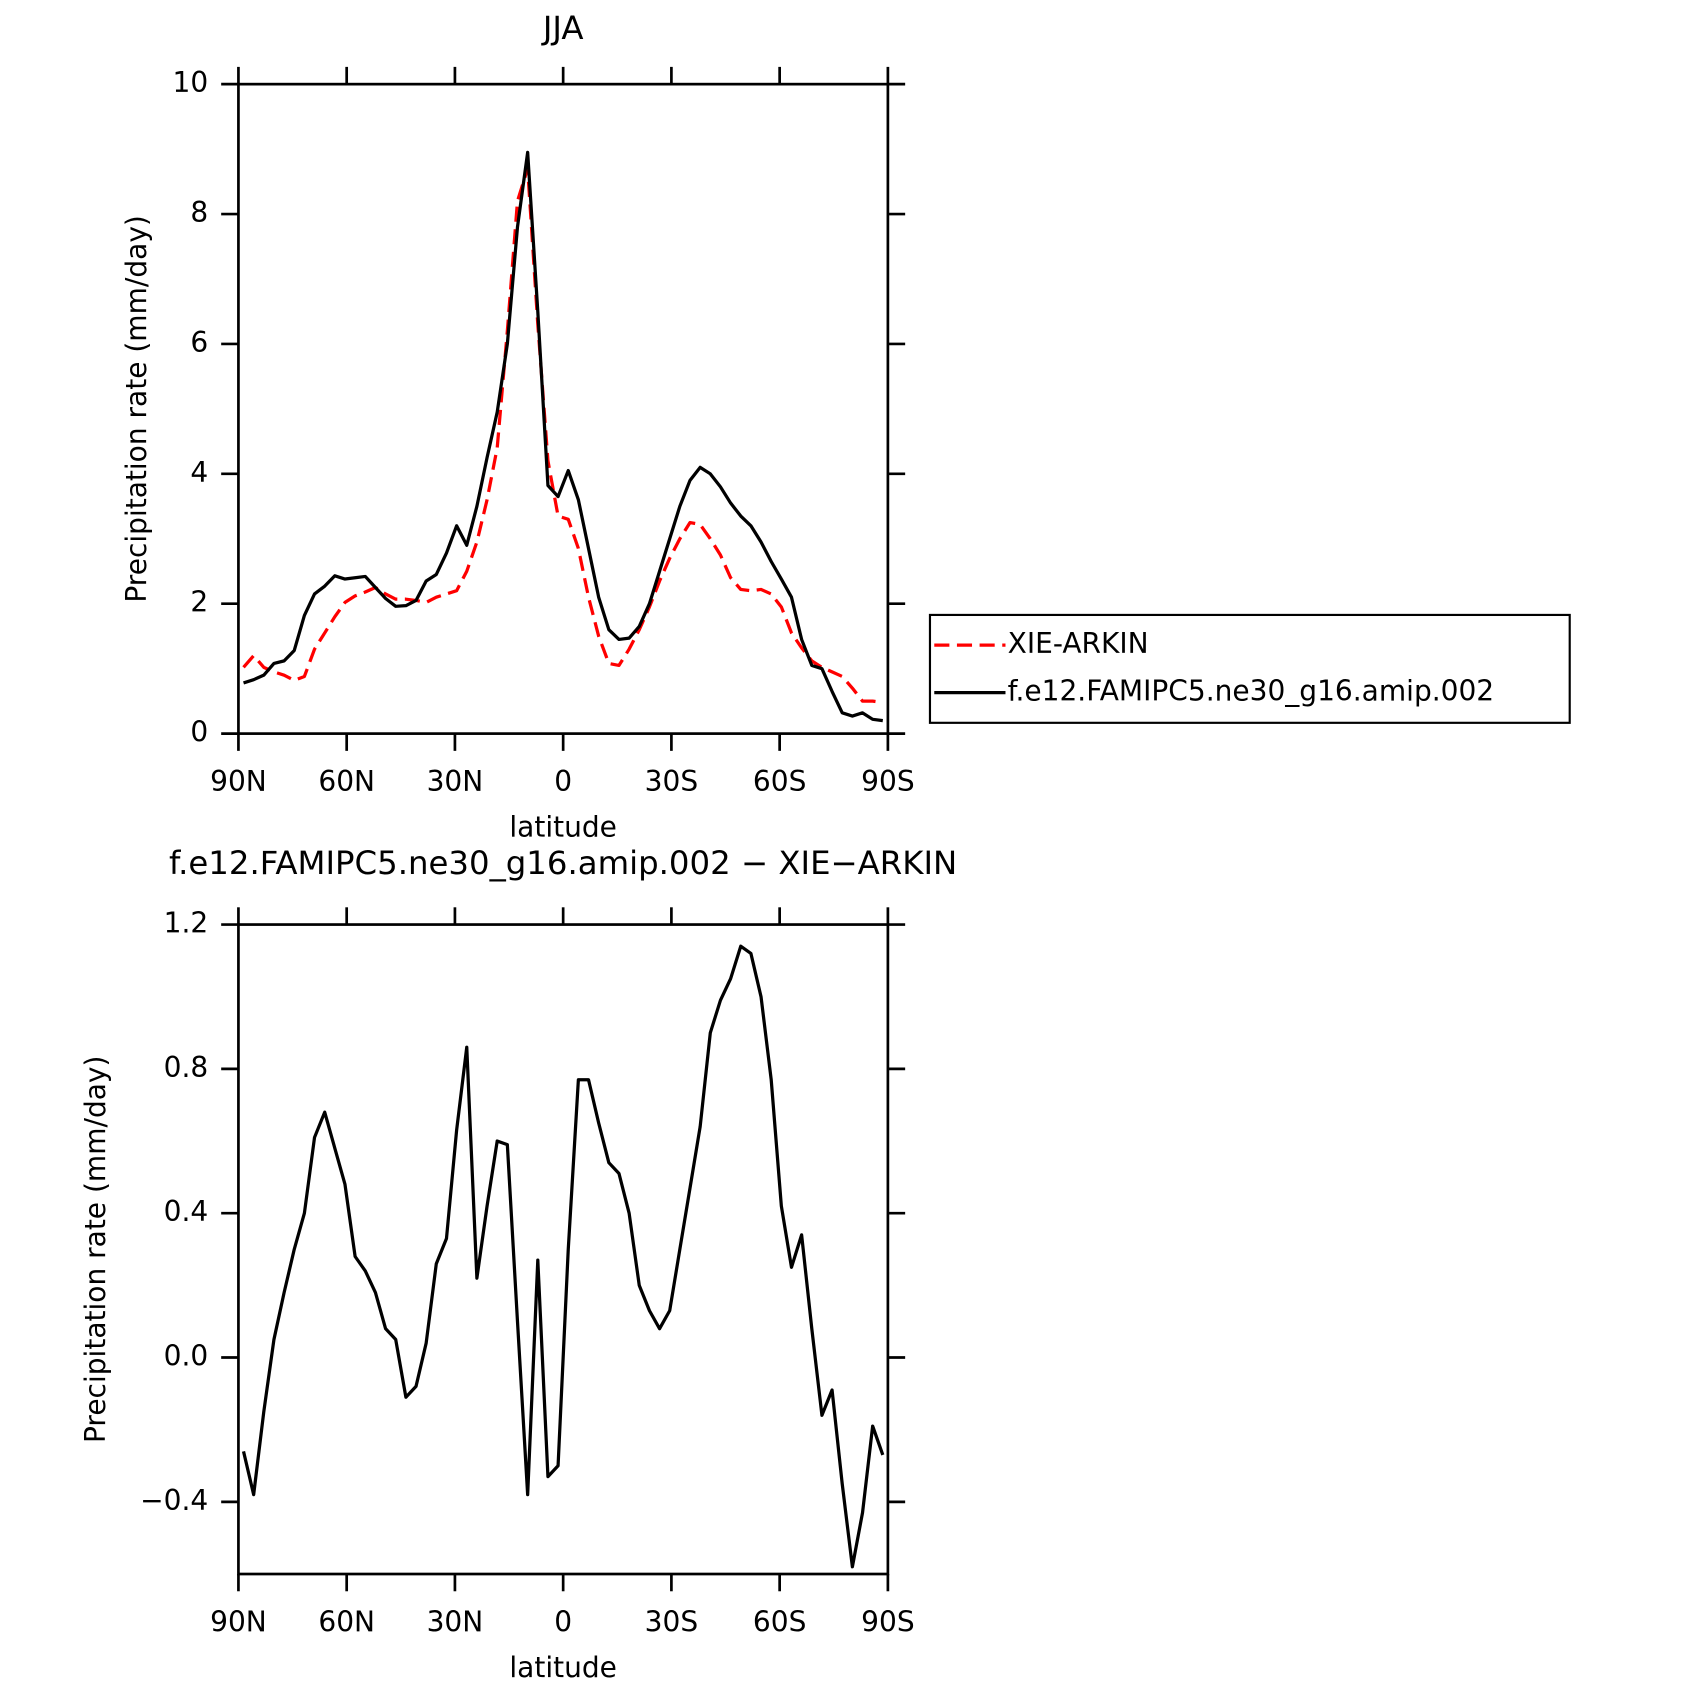  I want to click on legend-label: XIE-ARKIN, so click(1078, 643).